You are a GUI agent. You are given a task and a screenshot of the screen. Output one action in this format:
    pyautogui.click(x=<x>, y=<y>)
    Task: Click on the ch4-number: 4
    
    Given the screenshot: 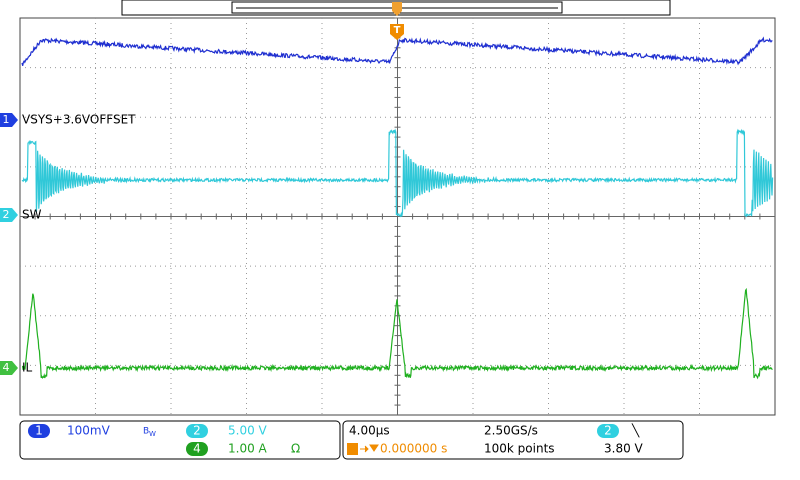 What is the action you would take?
    pyautogui.click(x=6, y=367)
    